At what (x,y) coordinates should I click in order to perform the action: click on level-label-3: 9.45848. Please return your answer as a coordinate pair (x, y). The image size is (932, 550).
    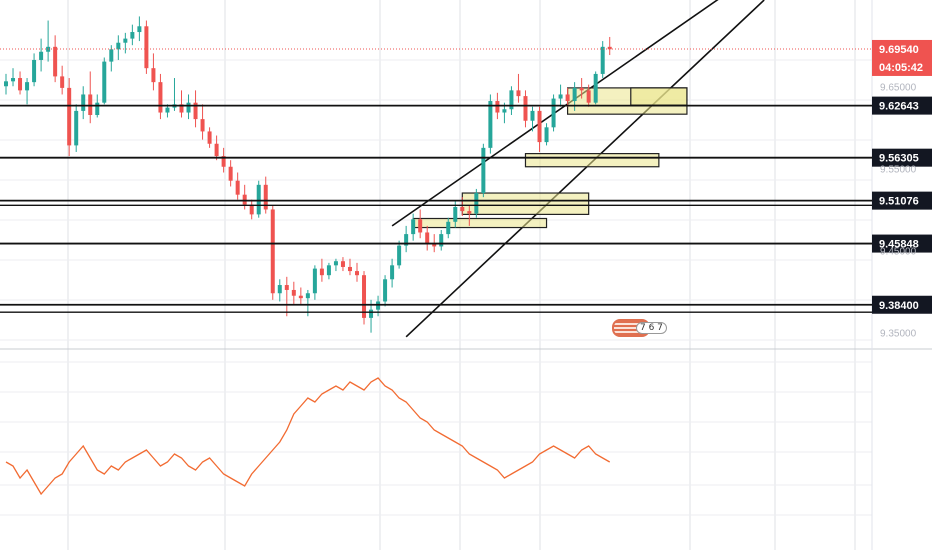
    Looking at the image, I should click on (899, 245).